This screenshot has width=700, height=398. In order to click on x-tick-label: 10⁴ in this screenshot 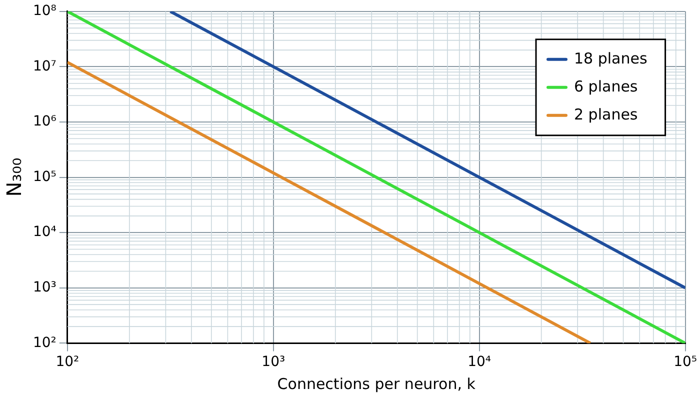, I will do `click(480, 362)`.